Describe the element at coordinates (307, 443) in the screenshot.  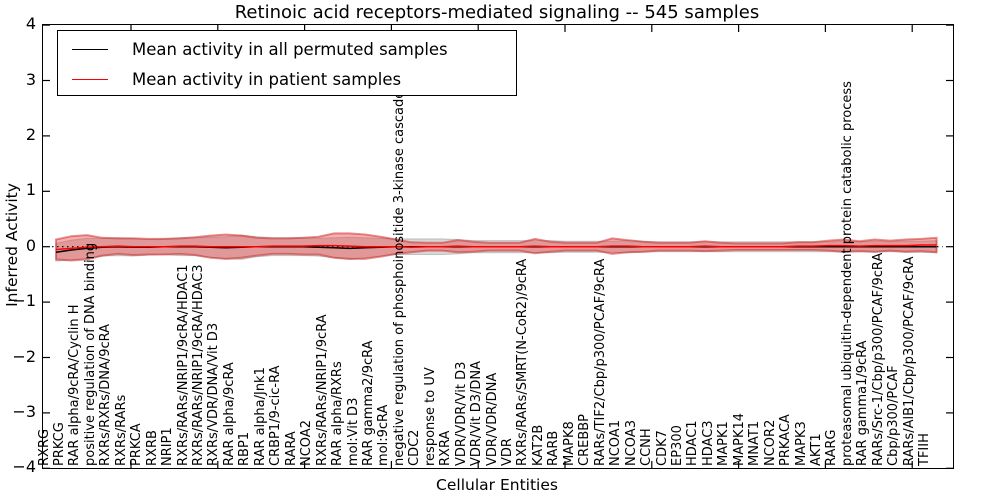
I see `x-tick-label: NCOA2` at that location.